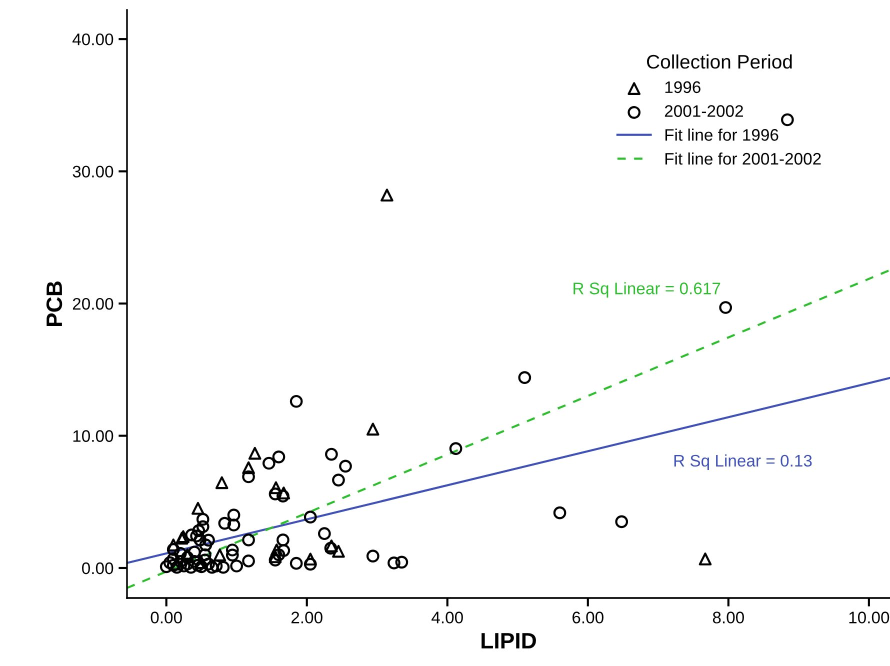 This screenshot has height=666, width=890. What do you see at coordinates (721, 134) in the screenshot?
I see `legend-label: Fit line for 1996` at bounding box center [721, 134].